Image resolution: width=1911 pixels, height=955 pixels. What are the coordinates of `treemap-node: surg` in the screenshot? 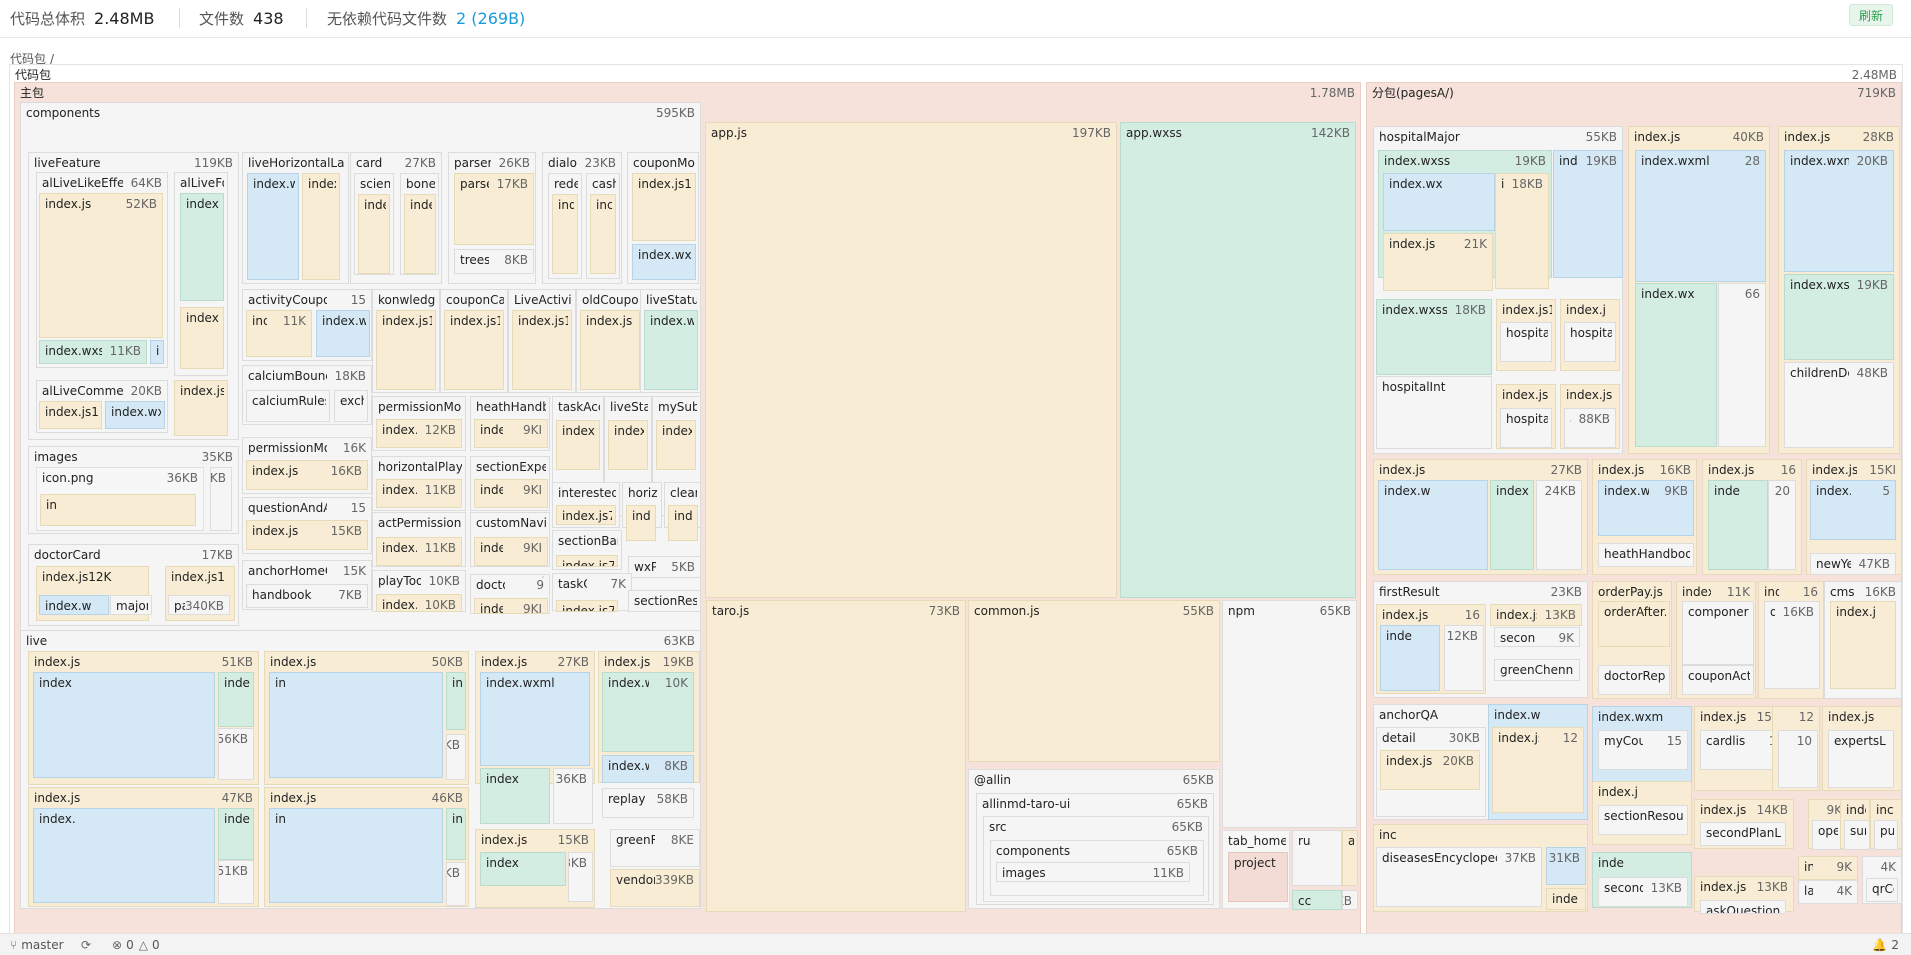 It's located at (1857, 835).